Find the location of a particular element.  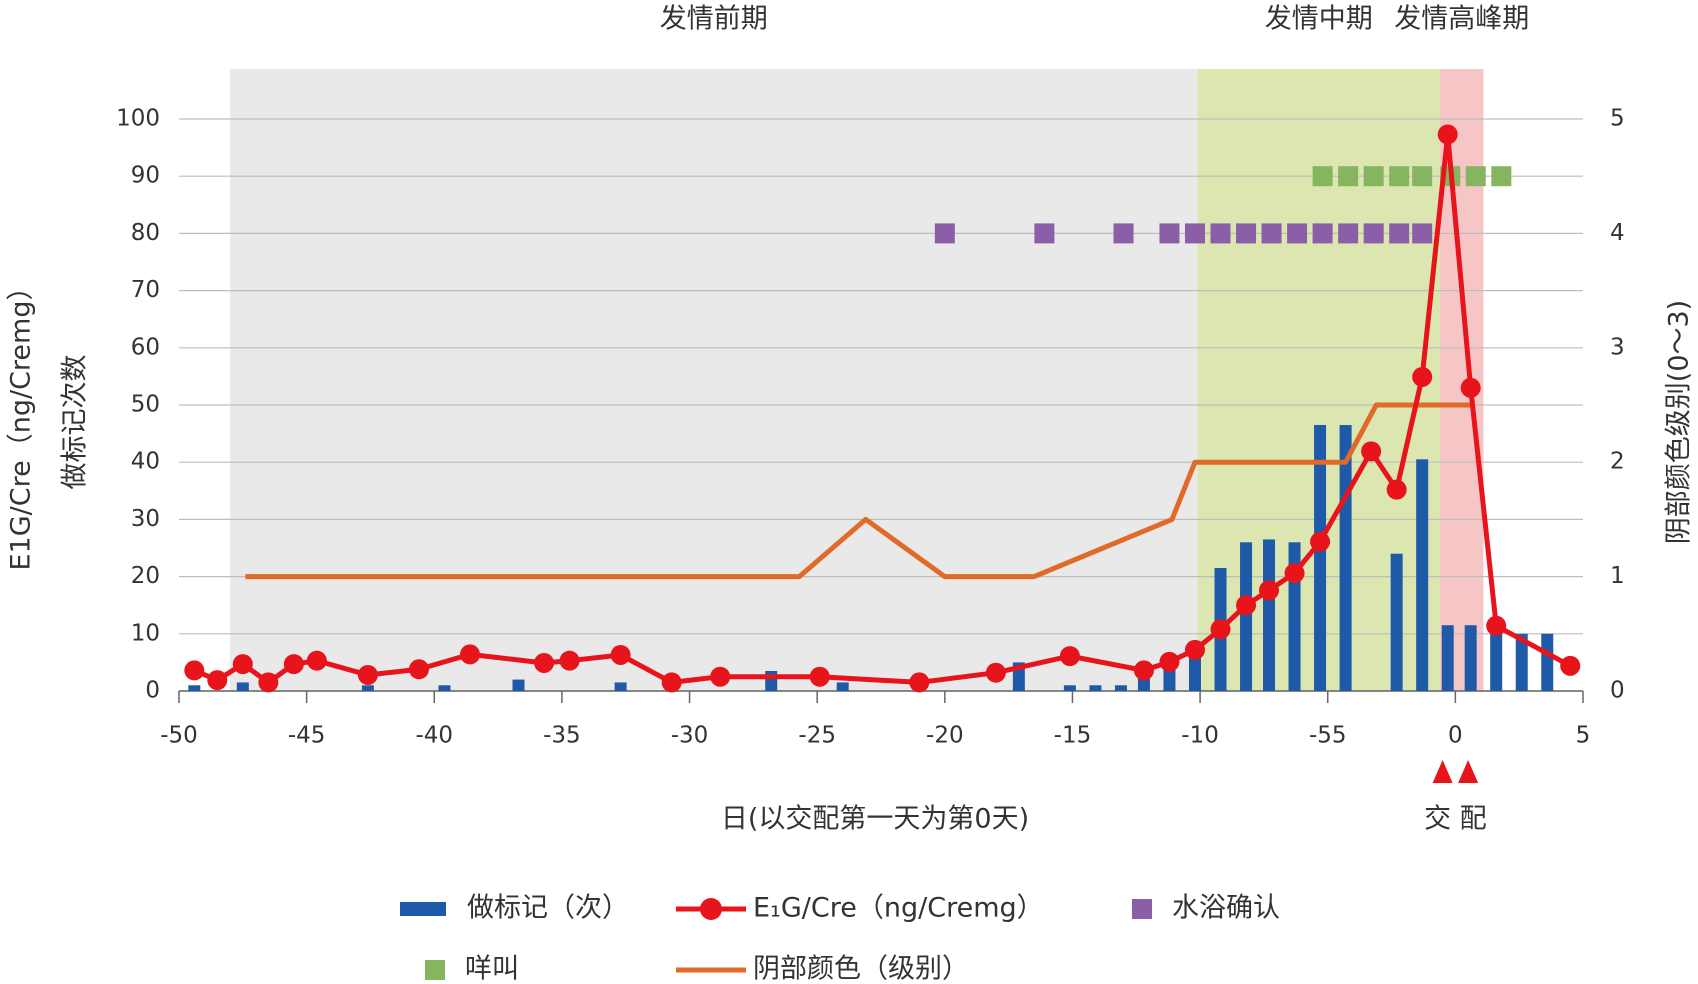

x-tick-label: -25 is located at coordinates (817, 736).